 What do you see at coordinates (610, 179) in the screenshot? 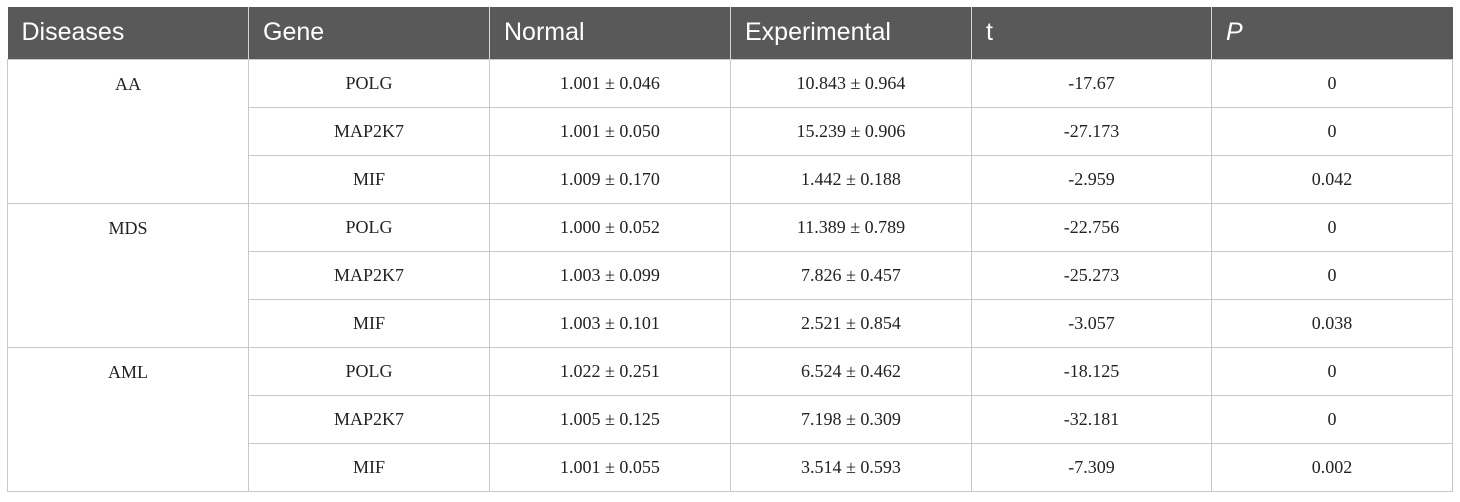
I see `normal-cell: 1.009 ± 0.170` at bounding box center [610, 179].